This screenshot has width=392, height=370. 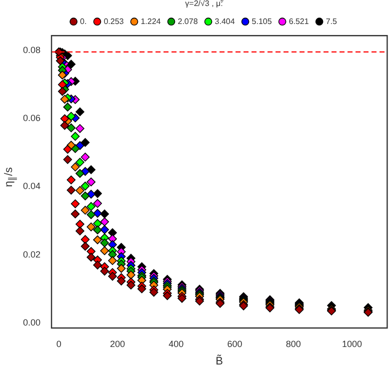 I want to click on y-tick-label: 0.00, so click(x=31, y=322).